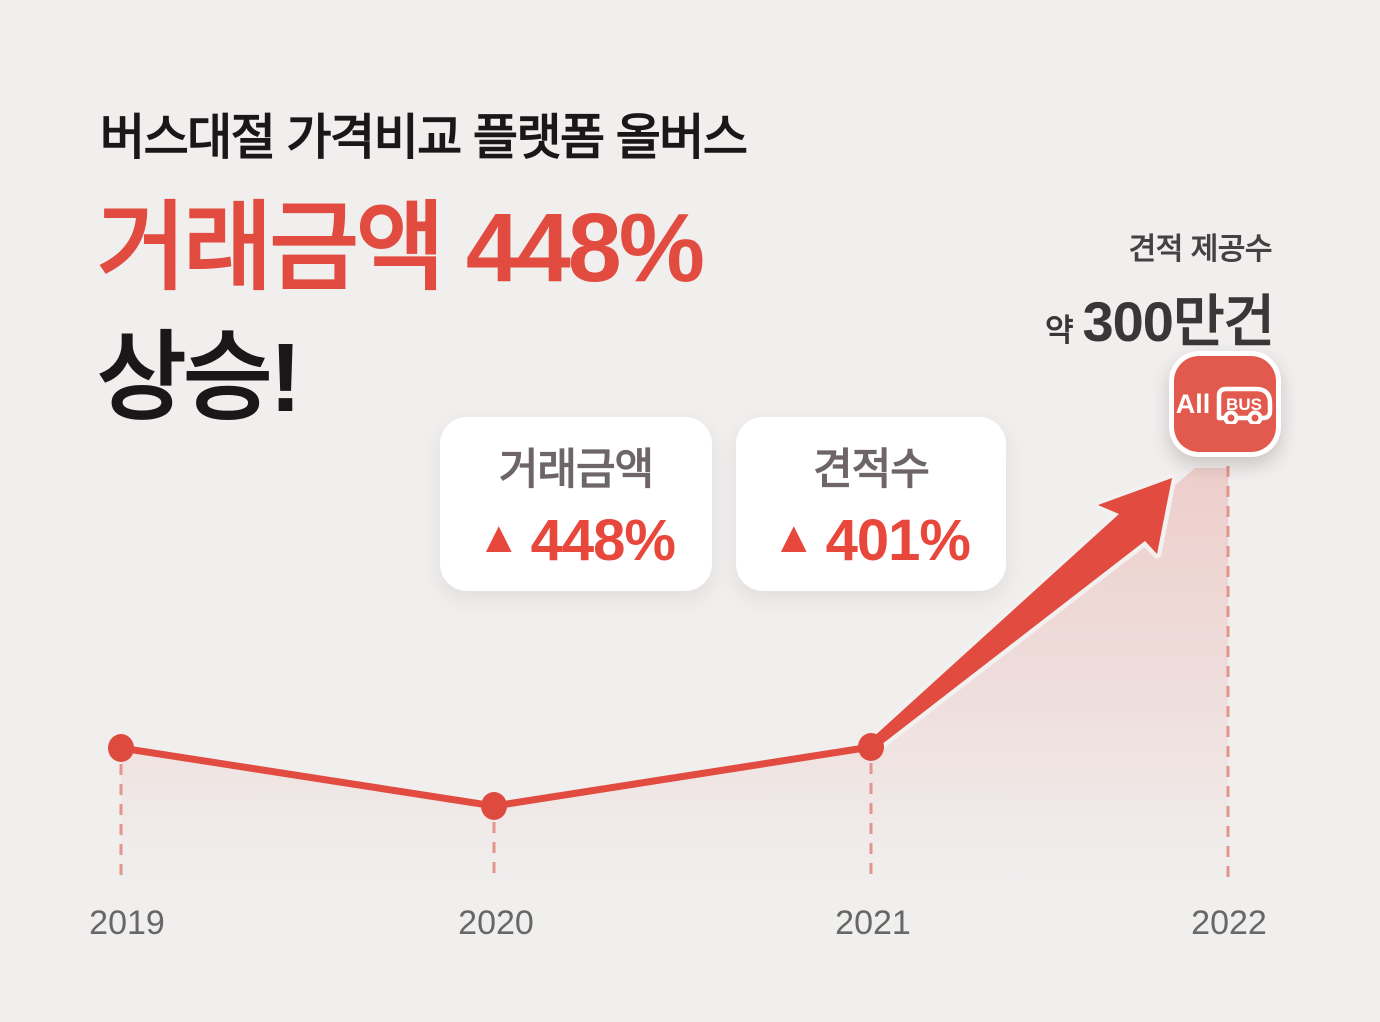 Image resolution: width=1380 pixels, height=1022 pixels. Describe the element at coordinates (576, 504) in the screenshot. I see `card-transaction-amount: 거래금액 ▲ 448%` at that location.